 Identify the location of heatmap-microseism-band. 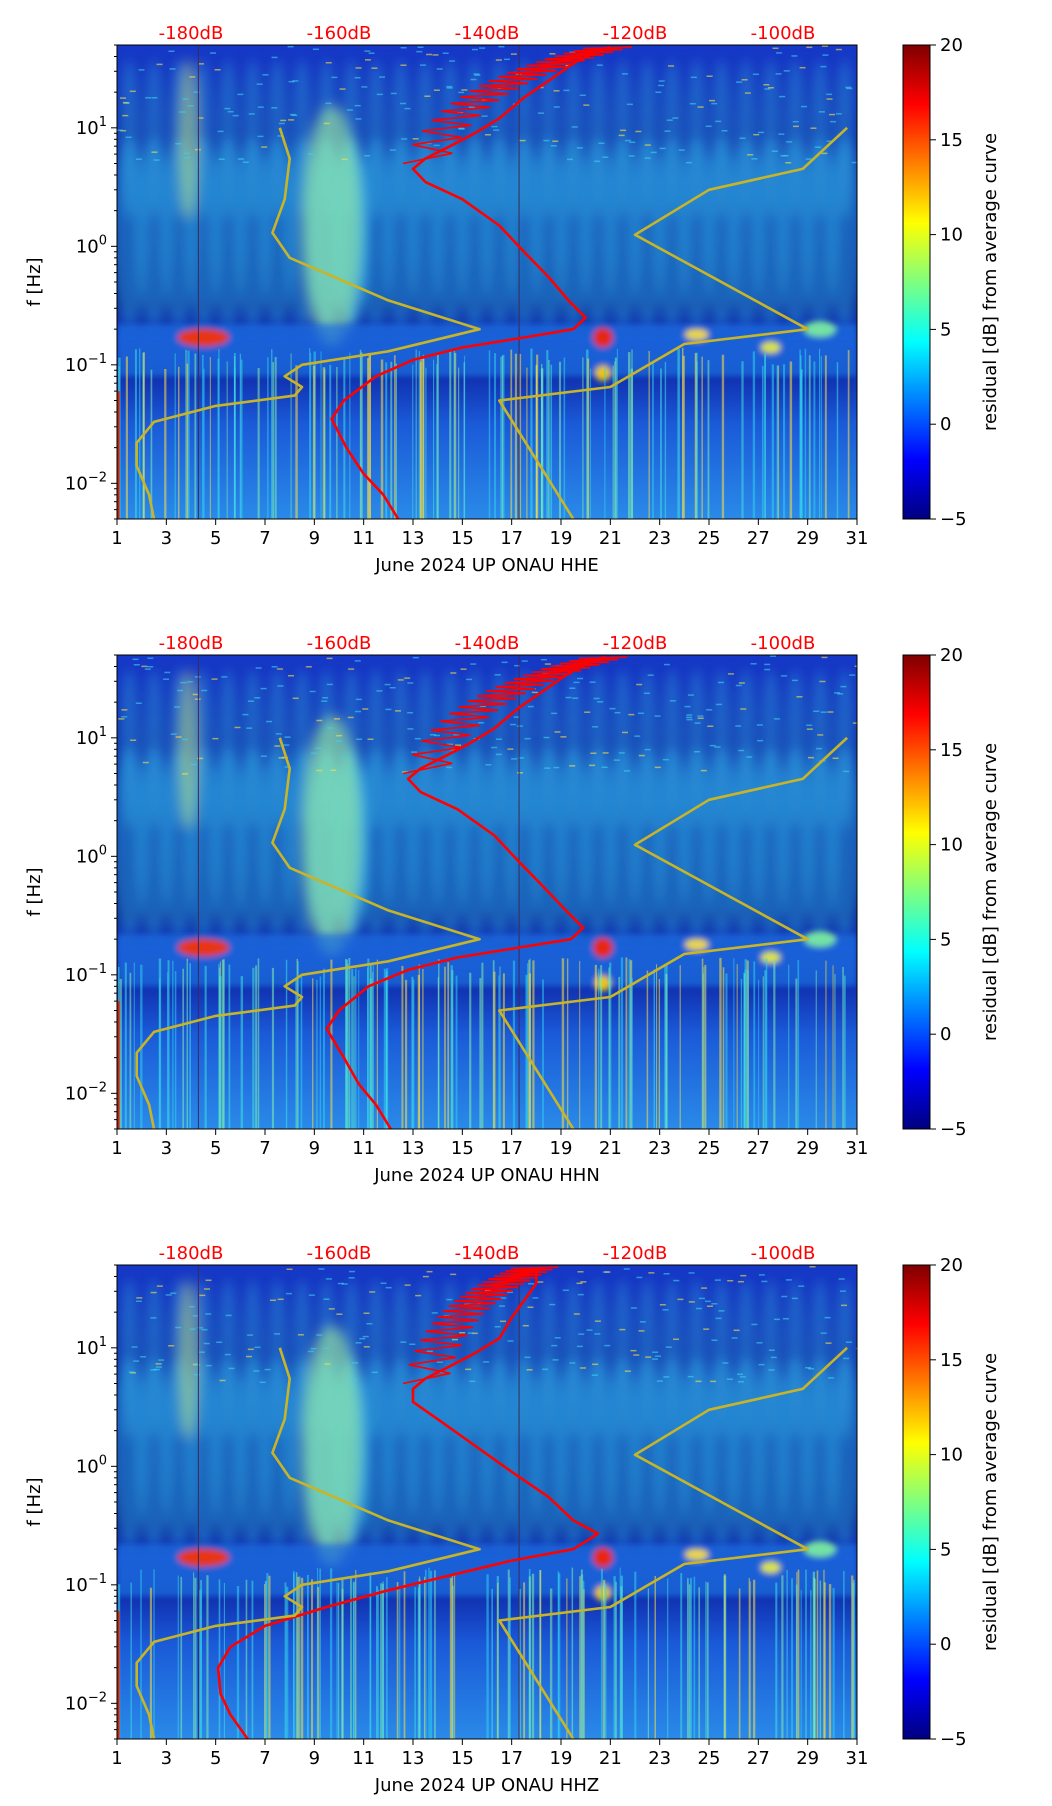
(487, 351).